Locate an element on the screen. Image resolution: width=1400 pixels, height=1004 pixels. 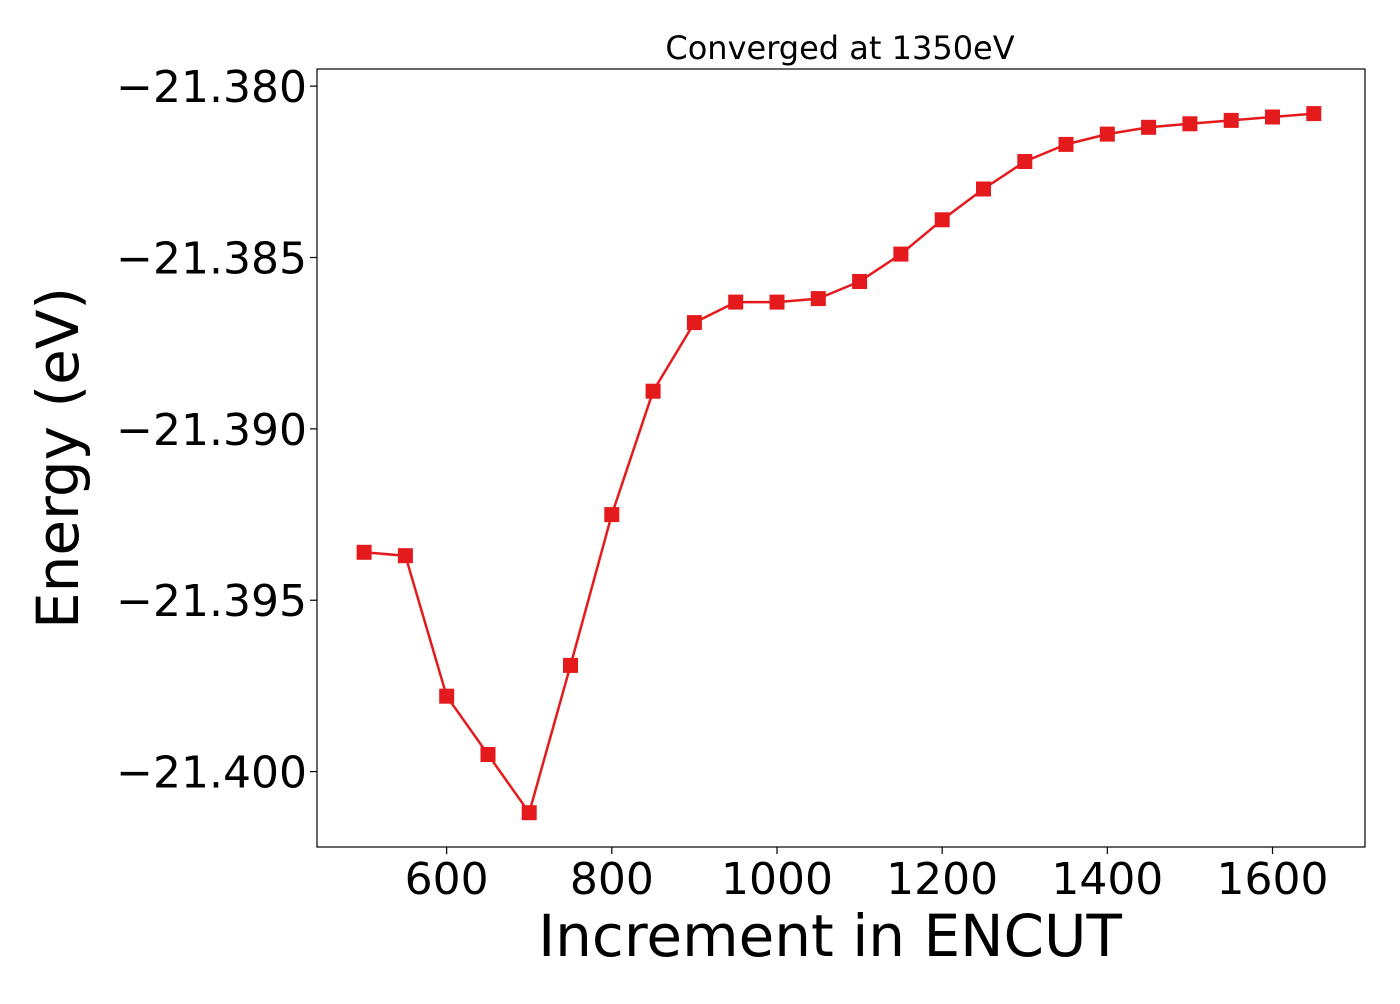
y-tick-label: −21.390 is located at coordinates (211, 430).